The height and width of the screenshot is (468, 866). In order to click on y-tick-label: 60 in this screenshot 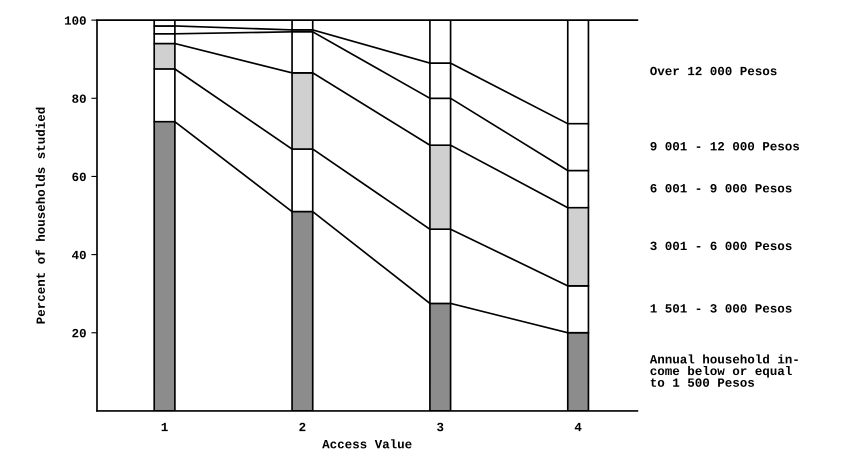, I will do `click(79, 177)`.